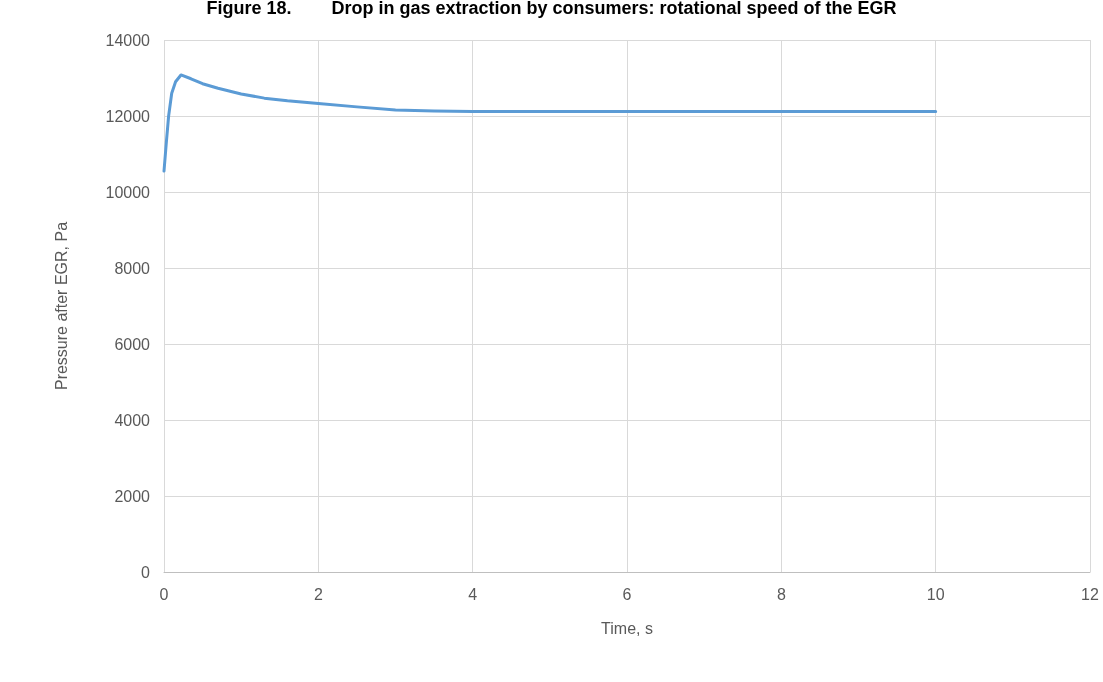 Image resolution: width=1103 pixels, height=682 pixels. What do you see at coordinates (1090, 594) in the screenshot?
I see `x-tick-label: 12` at bounding box center [1090, 594].